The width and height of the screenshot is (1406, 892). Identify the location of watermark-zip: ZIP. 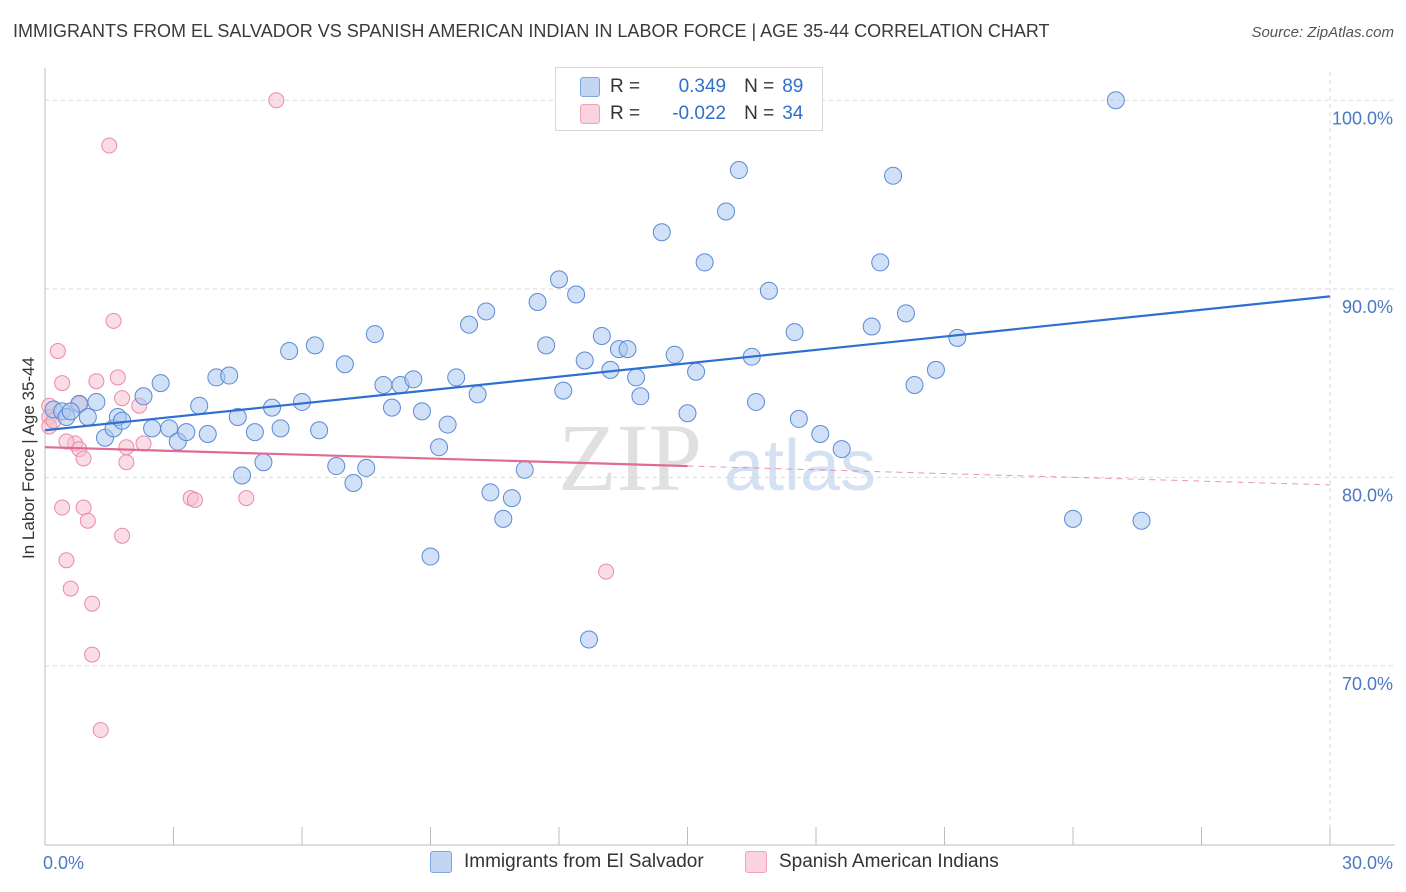
(630, 457).